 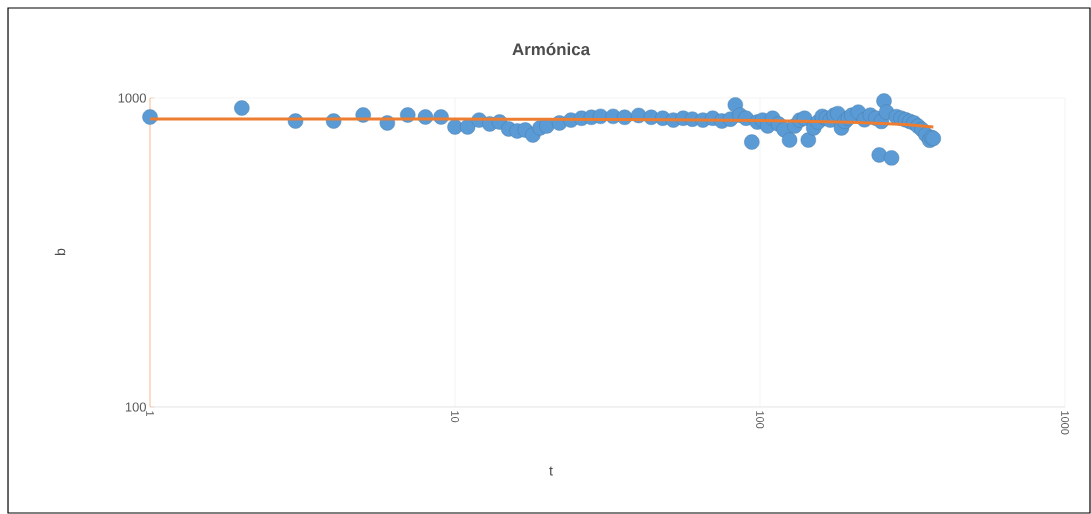 I want to click on x-tick-label: 100, so click(x=760, y=420).